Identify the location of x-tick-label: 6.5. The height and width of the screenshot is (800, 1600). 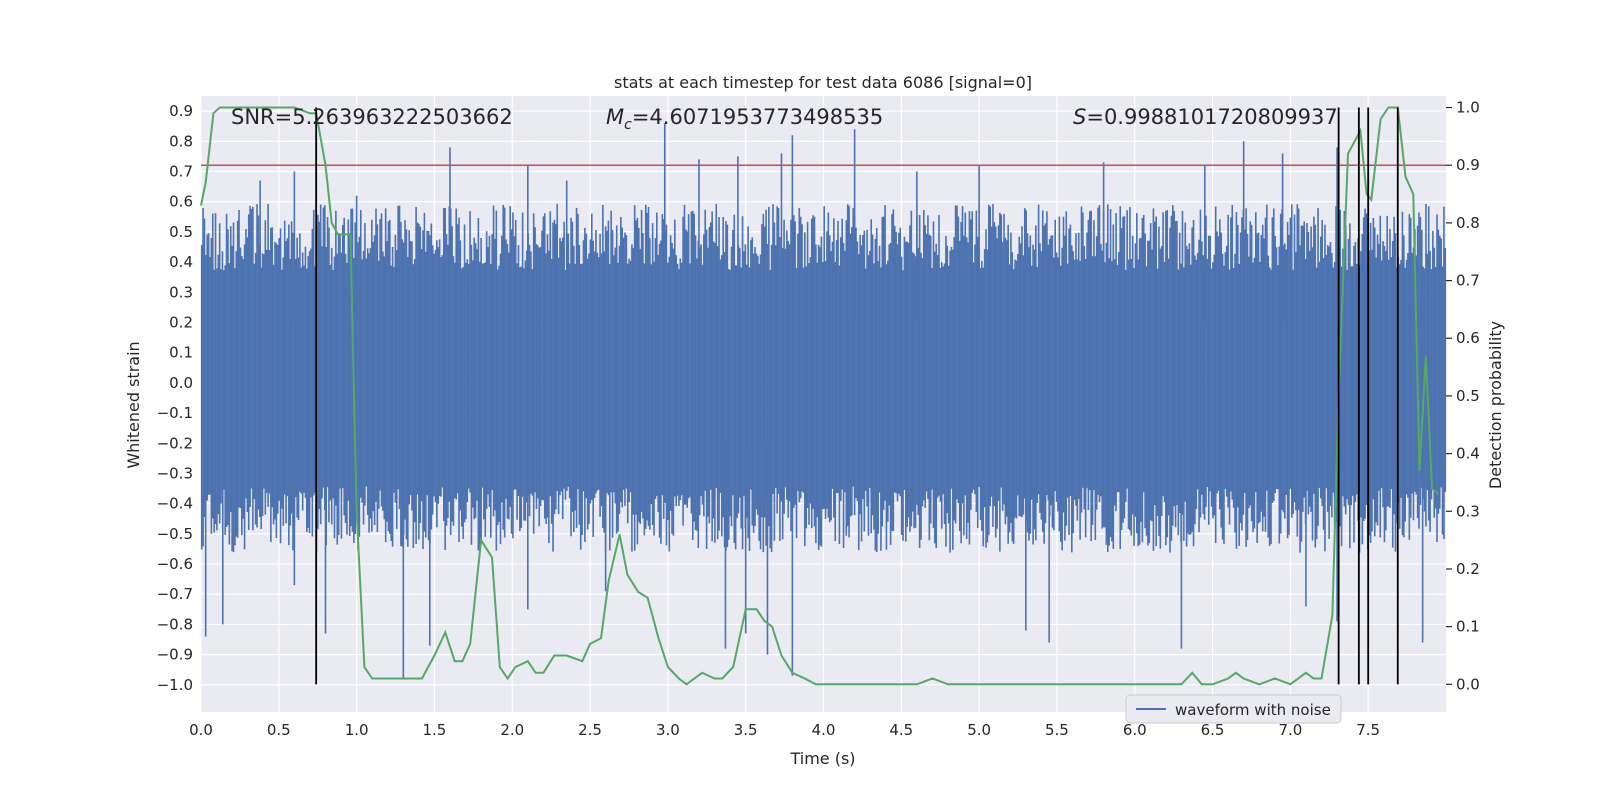
(1213, 730).